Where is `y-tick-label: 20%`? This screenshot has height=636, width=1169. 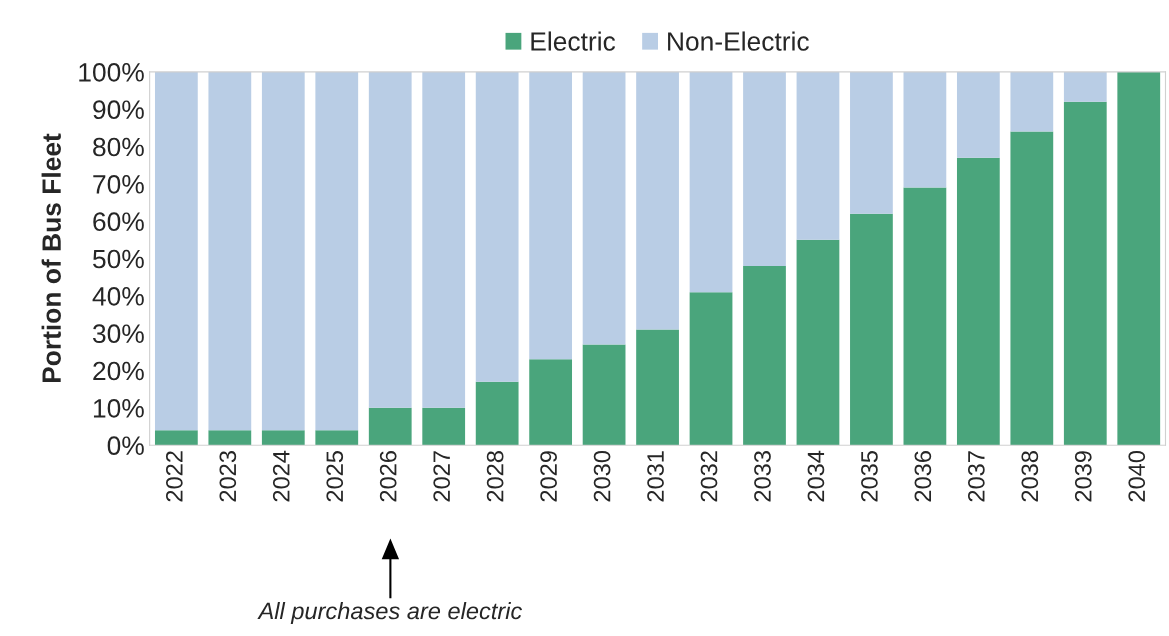
y-tick-label: 20% is located at coordinates (118, 371).